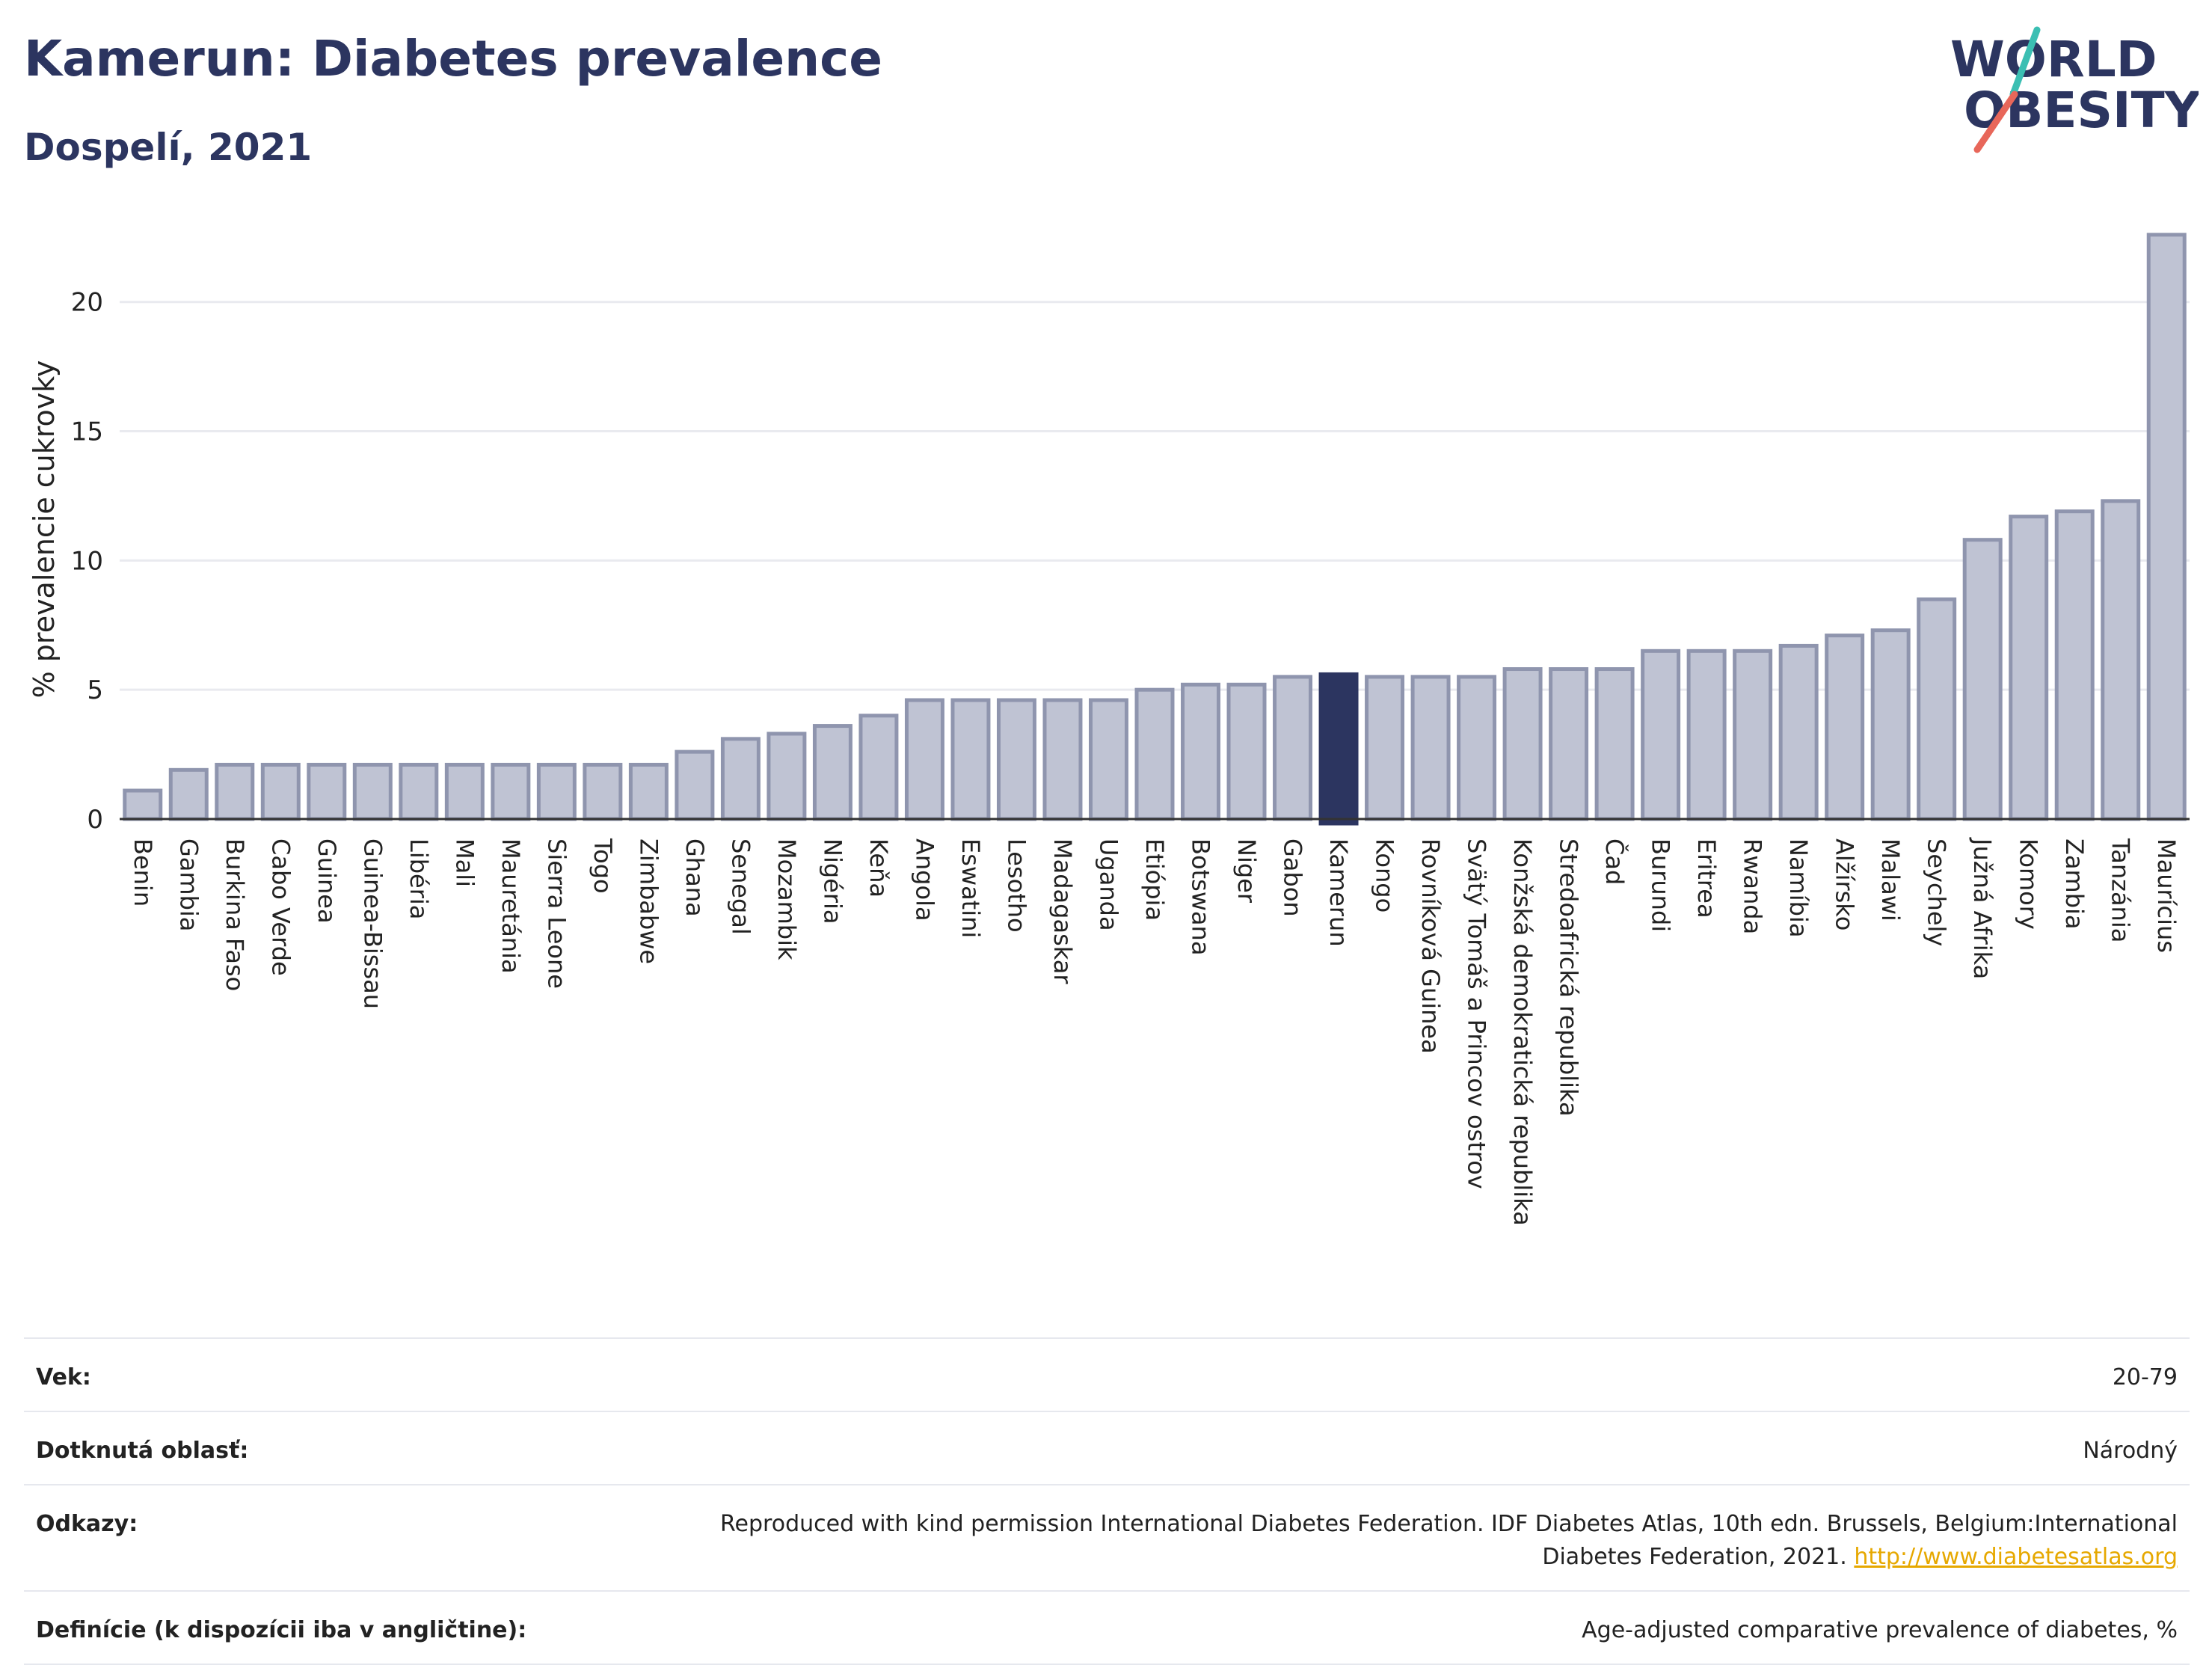 This screenshot has width=2212, height=1665. Describe the element at coordinates (878, 868) in the screenshot. I see `x-tick-label: Keňa` at that location.